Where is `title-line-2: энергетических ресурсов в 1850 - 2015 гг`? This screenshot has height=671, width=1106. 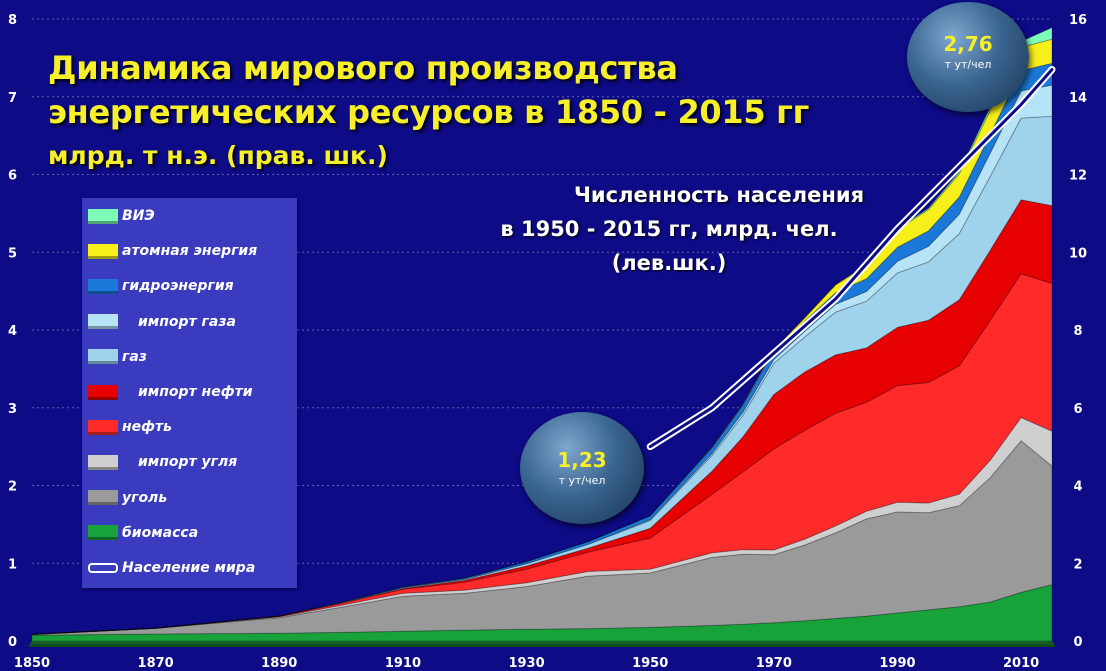
title-line-2: энергетических ресурсов в 1850 - 2015 гг is located at coordinates (428, 112).